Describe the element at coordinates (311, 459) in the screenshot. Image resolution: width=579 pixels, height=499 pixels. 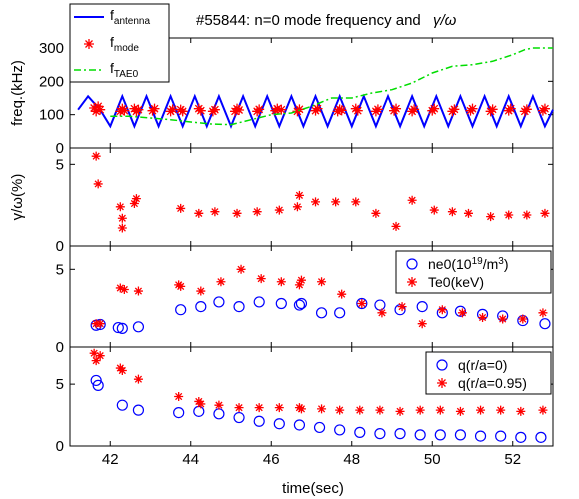
I see `x-axis: 42 44 46 48 50 52` at that location.